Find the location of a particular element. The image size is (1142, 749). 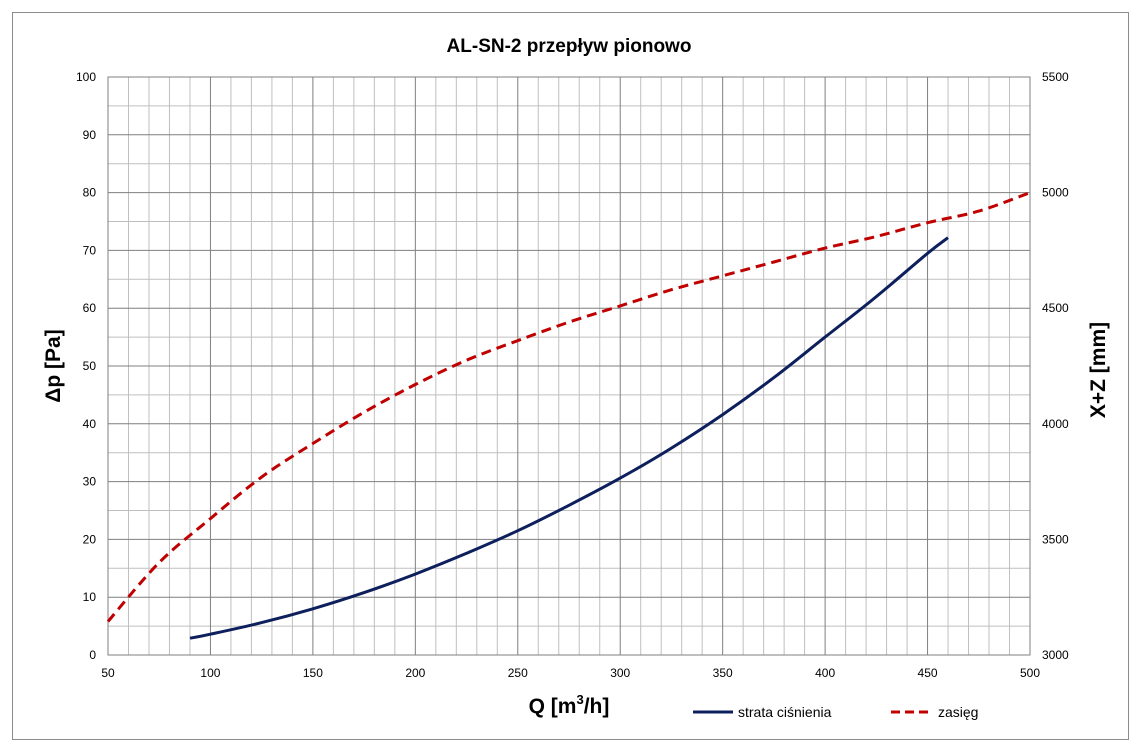

x-tick-label: 350 is located at coordinates (723, 673).